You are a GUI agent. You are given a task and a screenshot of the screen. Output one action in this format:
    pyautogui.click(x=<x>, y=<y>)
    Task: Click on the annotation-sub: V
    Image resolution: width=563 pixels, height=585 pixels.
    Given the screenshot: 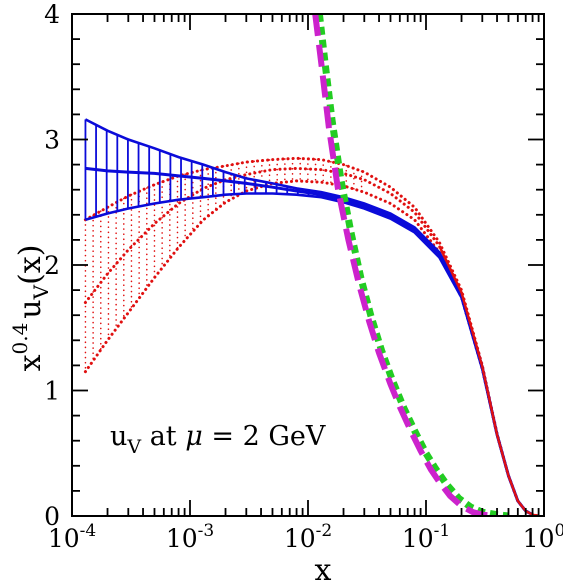 What is the action you would take?
    pyautogui.click(x=133, y=447)
    